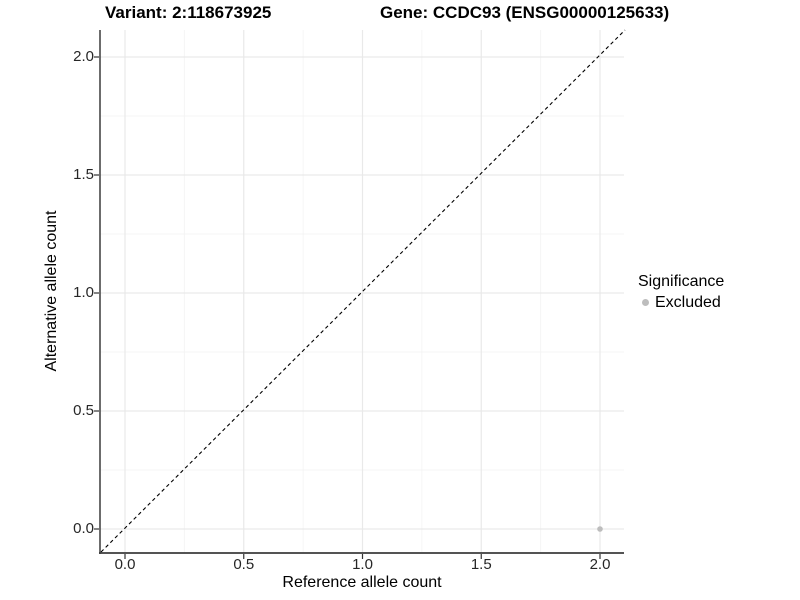  Describe the element at coordinates (481, 564) in the screenshot. I see `x-tick-label: 1.5` at that location.